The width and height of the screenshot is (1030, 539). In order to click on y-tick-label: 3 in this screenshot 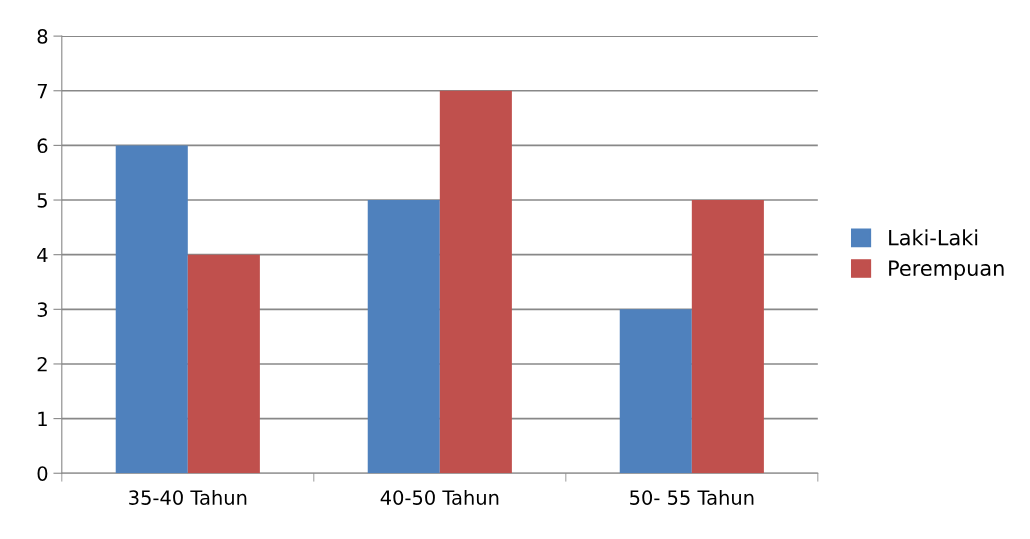, I will do `click(42, 309)`.